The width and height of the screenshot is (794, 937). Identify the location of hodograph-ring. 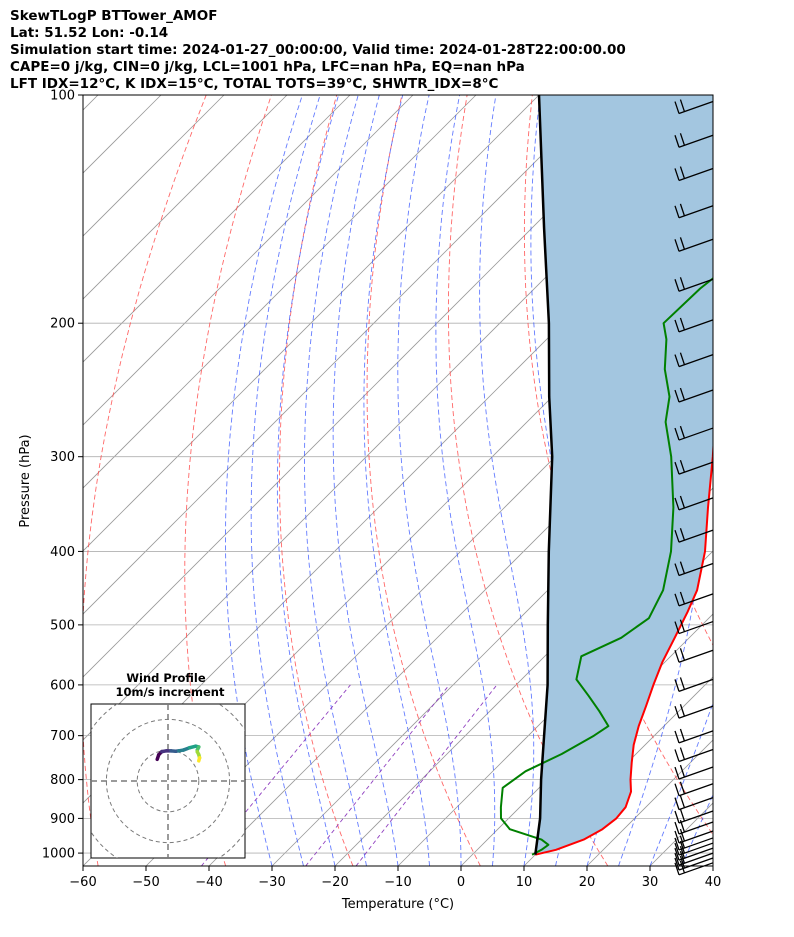
(168, 781).